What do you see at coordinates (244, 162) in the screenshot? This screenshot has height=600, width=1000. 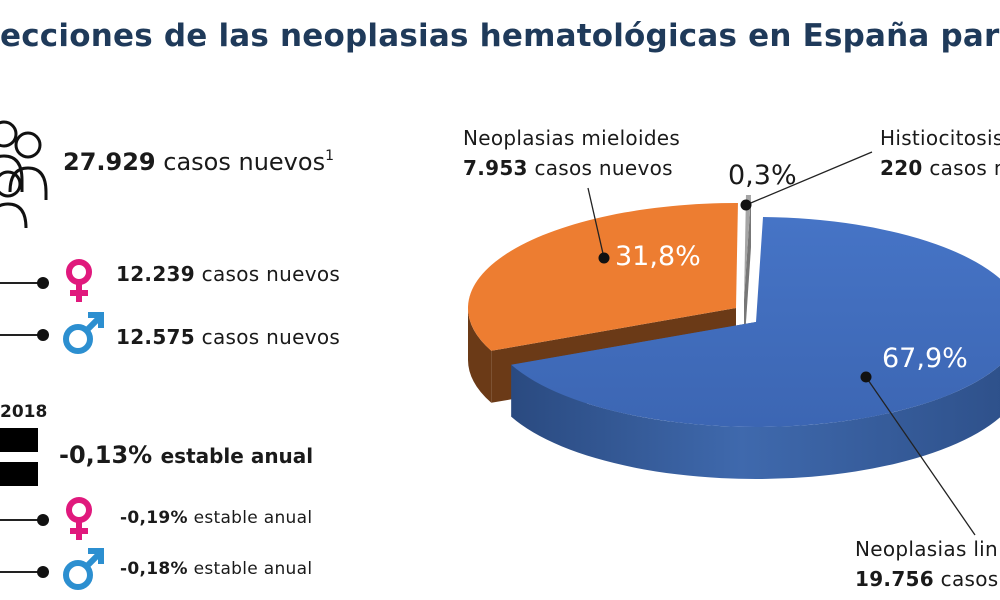 I see `total-text: casos nuevos` at bounding box center [244, 162].